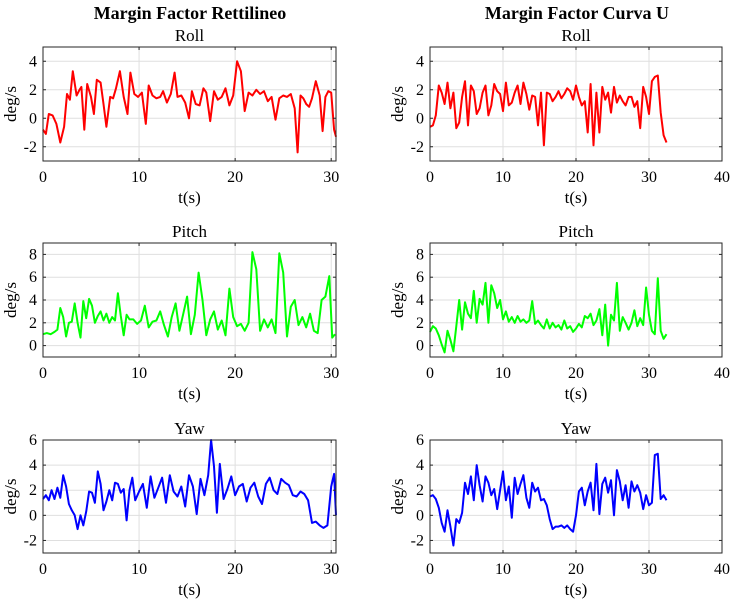 This screenshot has height=608, width=736. I want to click on series-line-yaw-right, so click(548, 499).